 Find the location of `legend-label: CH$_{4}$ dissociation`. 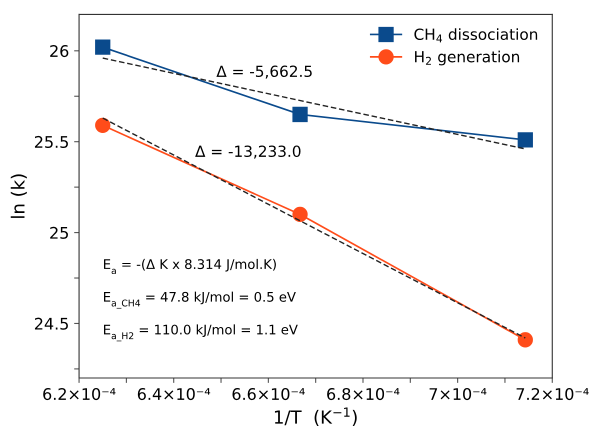

legend-label: CH$_{4}$ dissociation is located at coordinates (476, 35).